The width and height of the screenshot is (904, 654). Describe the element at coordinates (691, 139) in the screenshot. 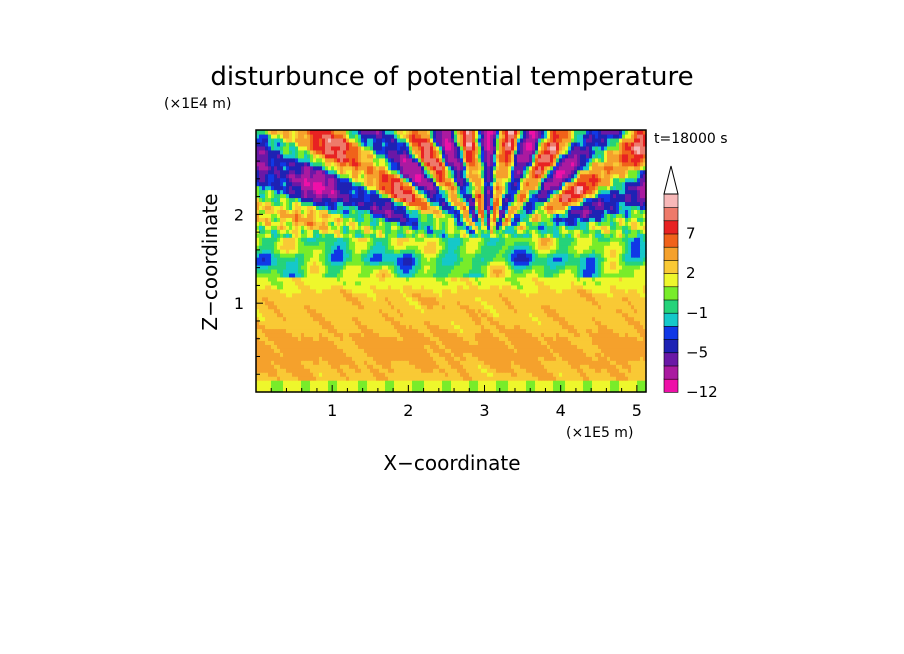

I see `time-label: t=18000 s` at that location.